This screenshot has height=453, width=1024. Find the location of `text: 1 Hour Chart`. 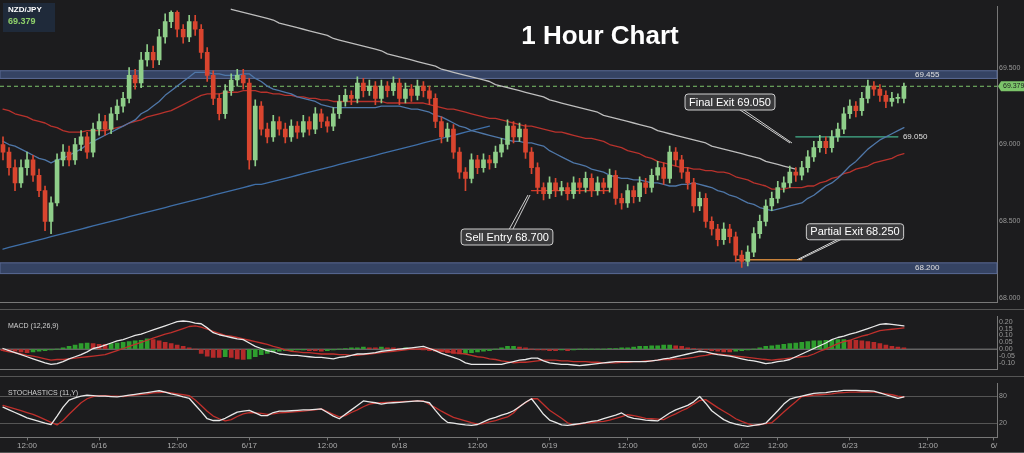

text: 1 Hour Chart is located at coordinates (600, 35).